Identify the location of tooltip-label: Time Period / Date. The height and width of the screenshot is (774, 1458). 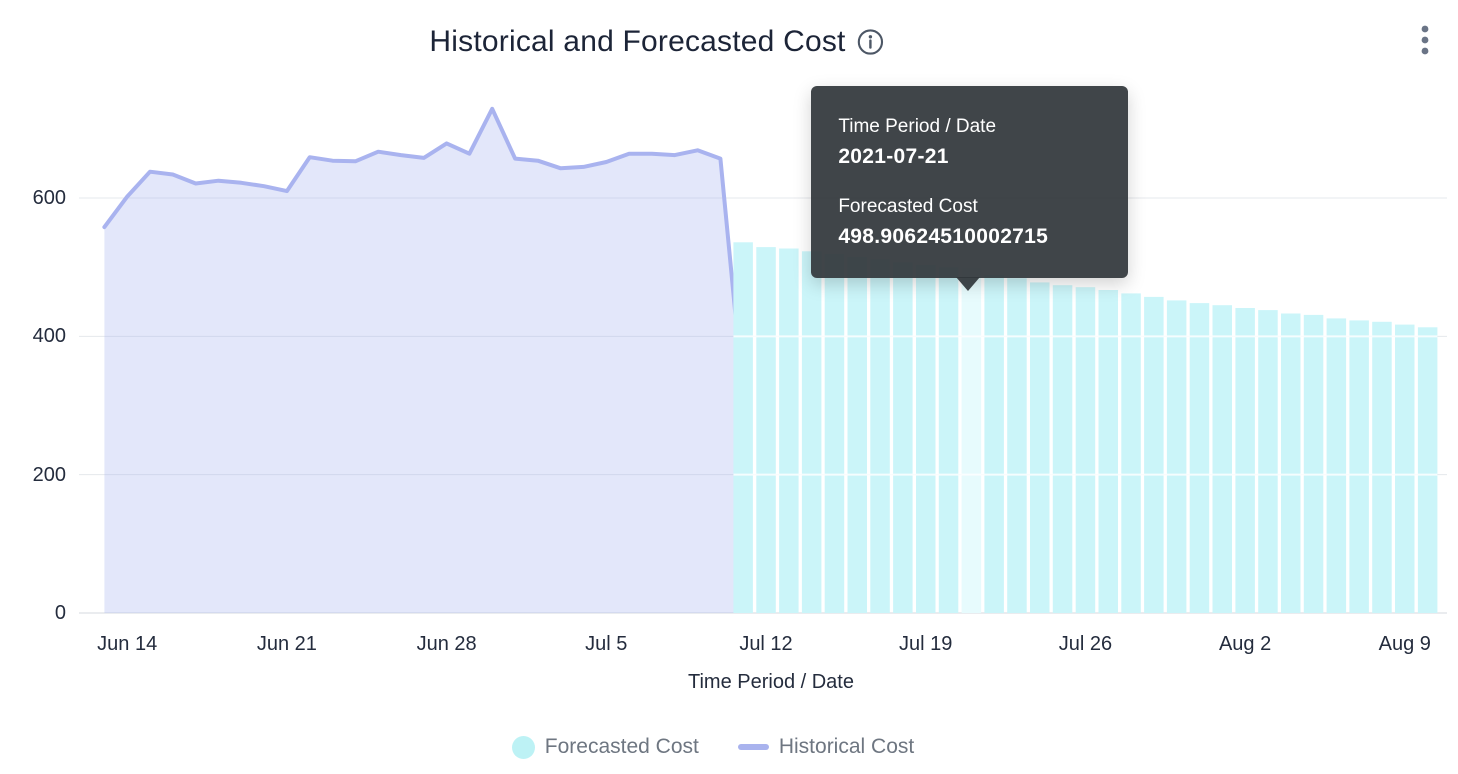
(917, 126).